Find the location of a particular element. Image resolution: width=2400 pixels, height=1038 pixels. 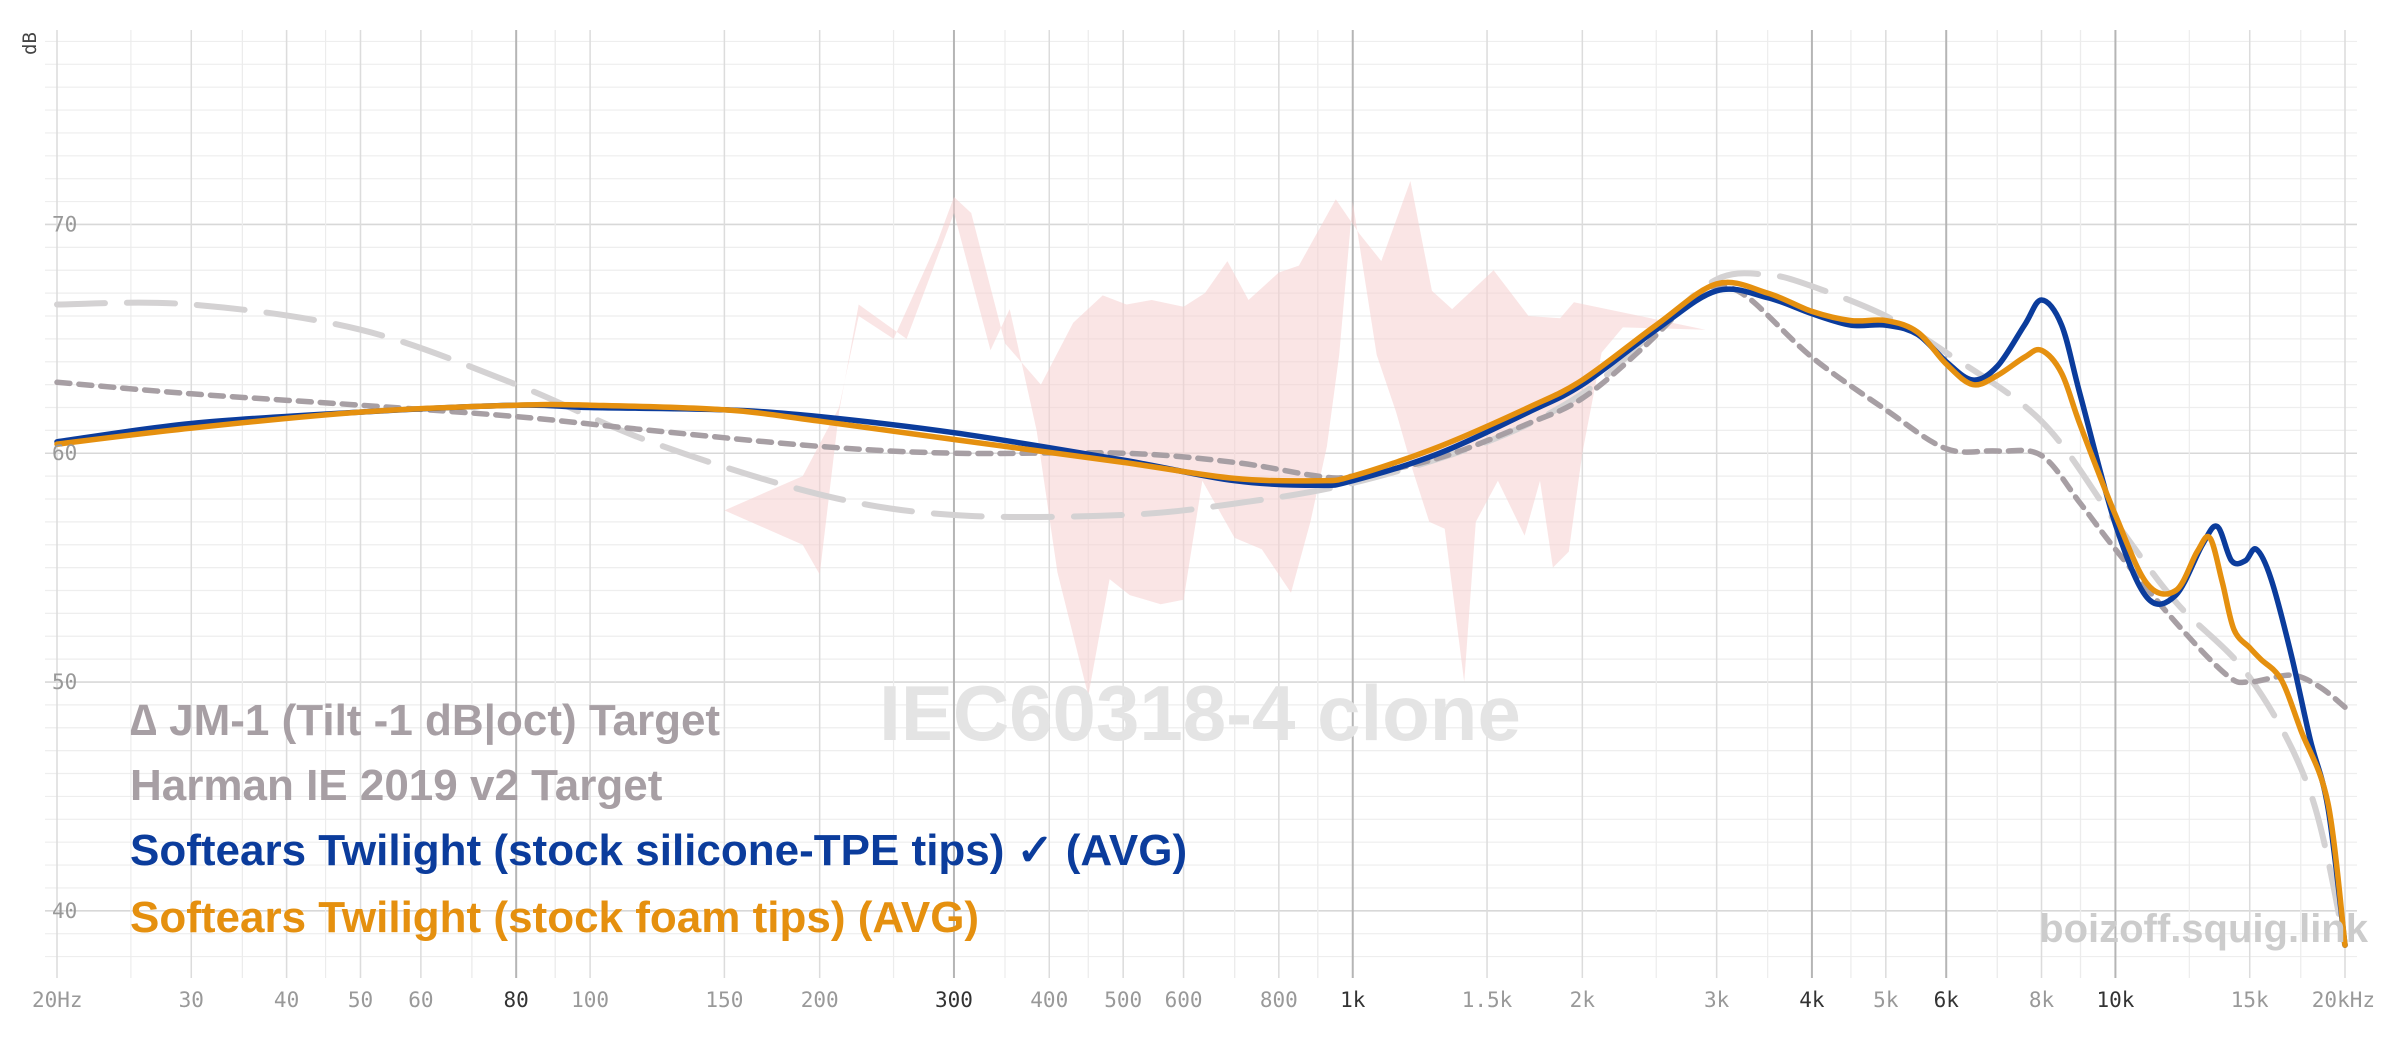

x-tick-label: 20kHz is located at coordinates (2343, 1000).